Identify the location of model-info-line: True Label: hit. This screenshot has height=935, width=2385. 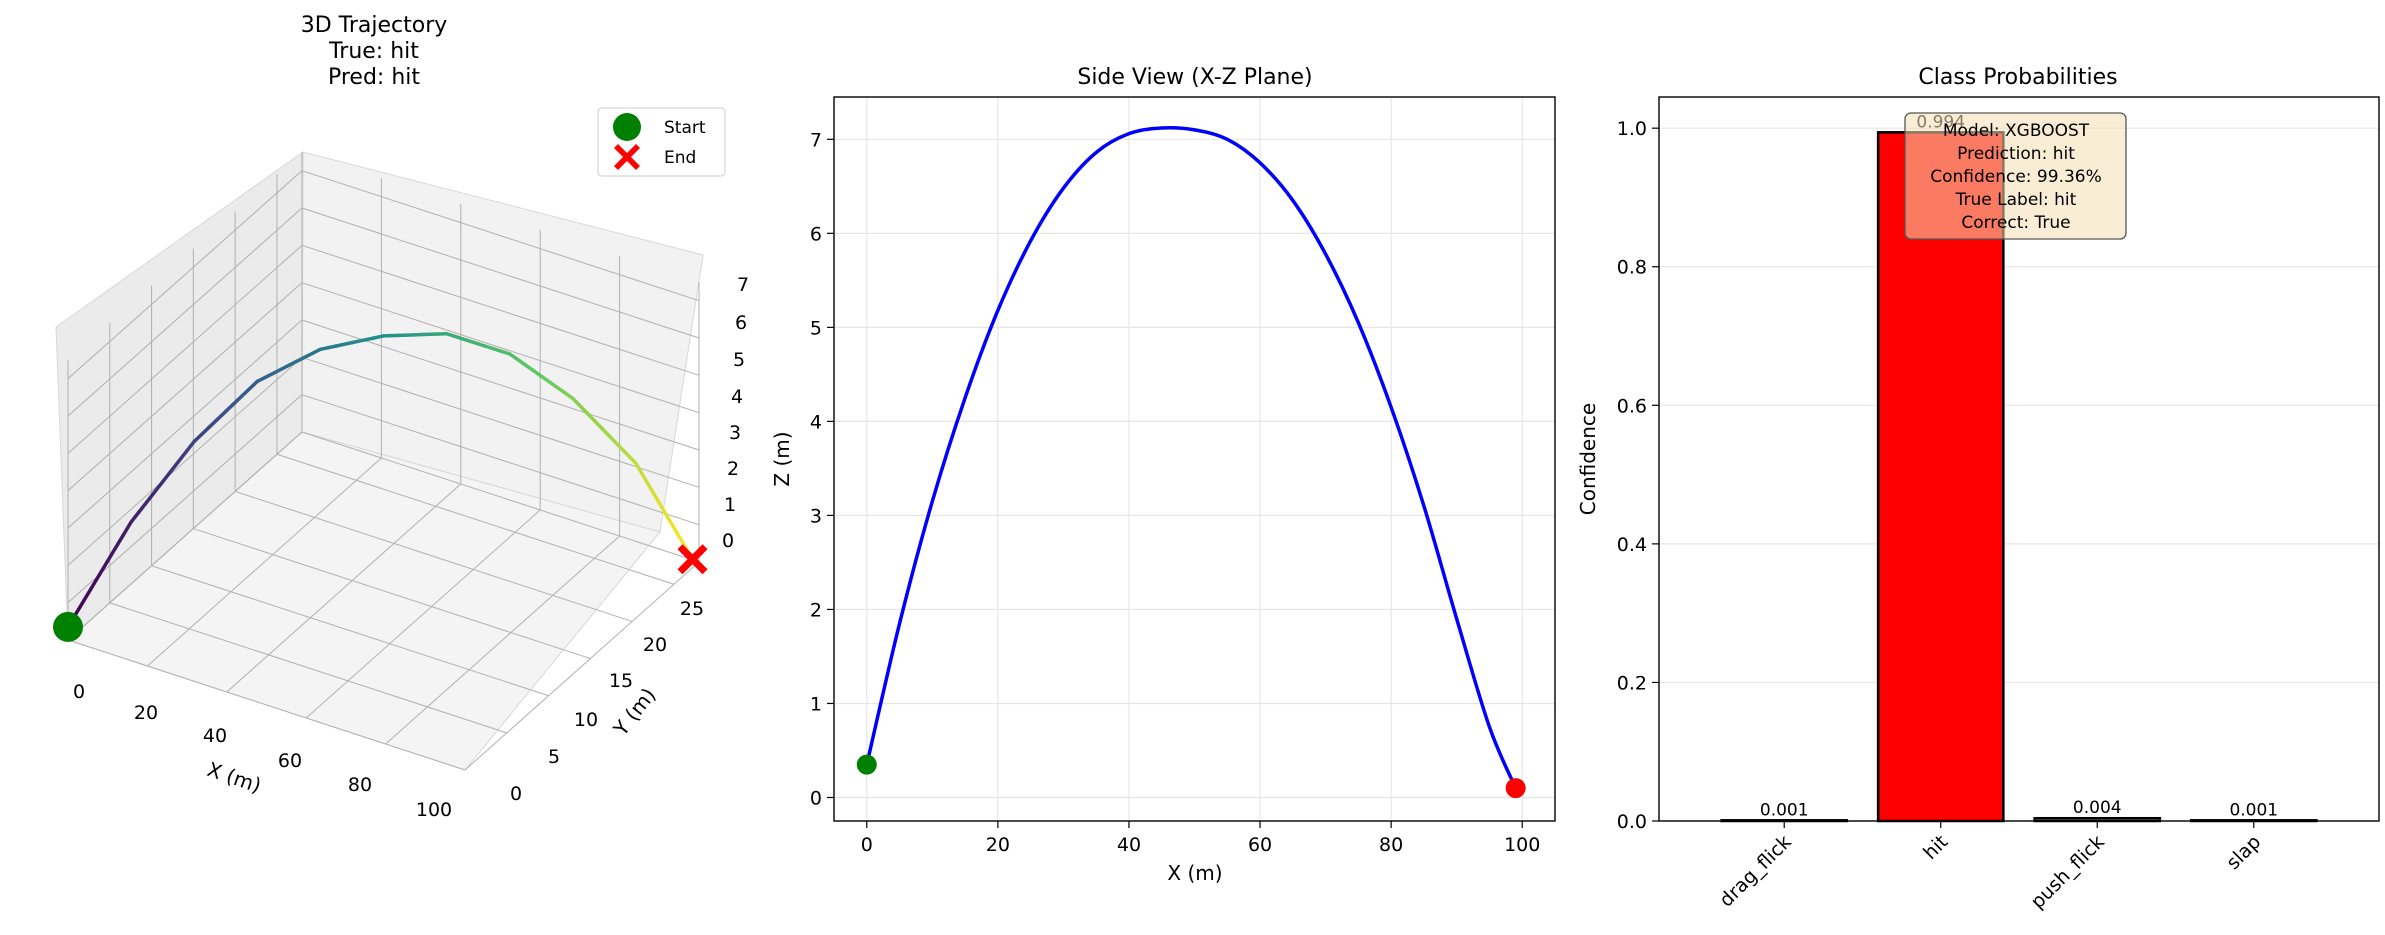
(2016, 200).